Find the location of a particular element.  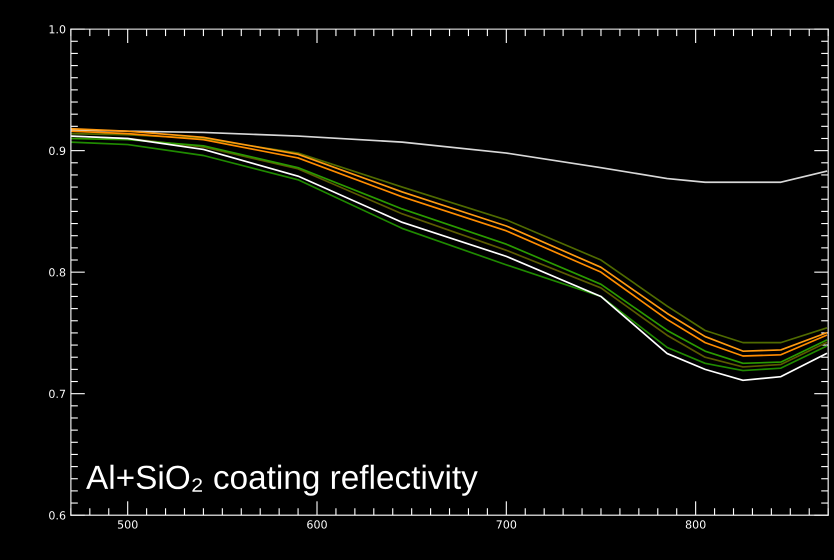

x-tick-label: 700 is located at coordinates (506, 524).